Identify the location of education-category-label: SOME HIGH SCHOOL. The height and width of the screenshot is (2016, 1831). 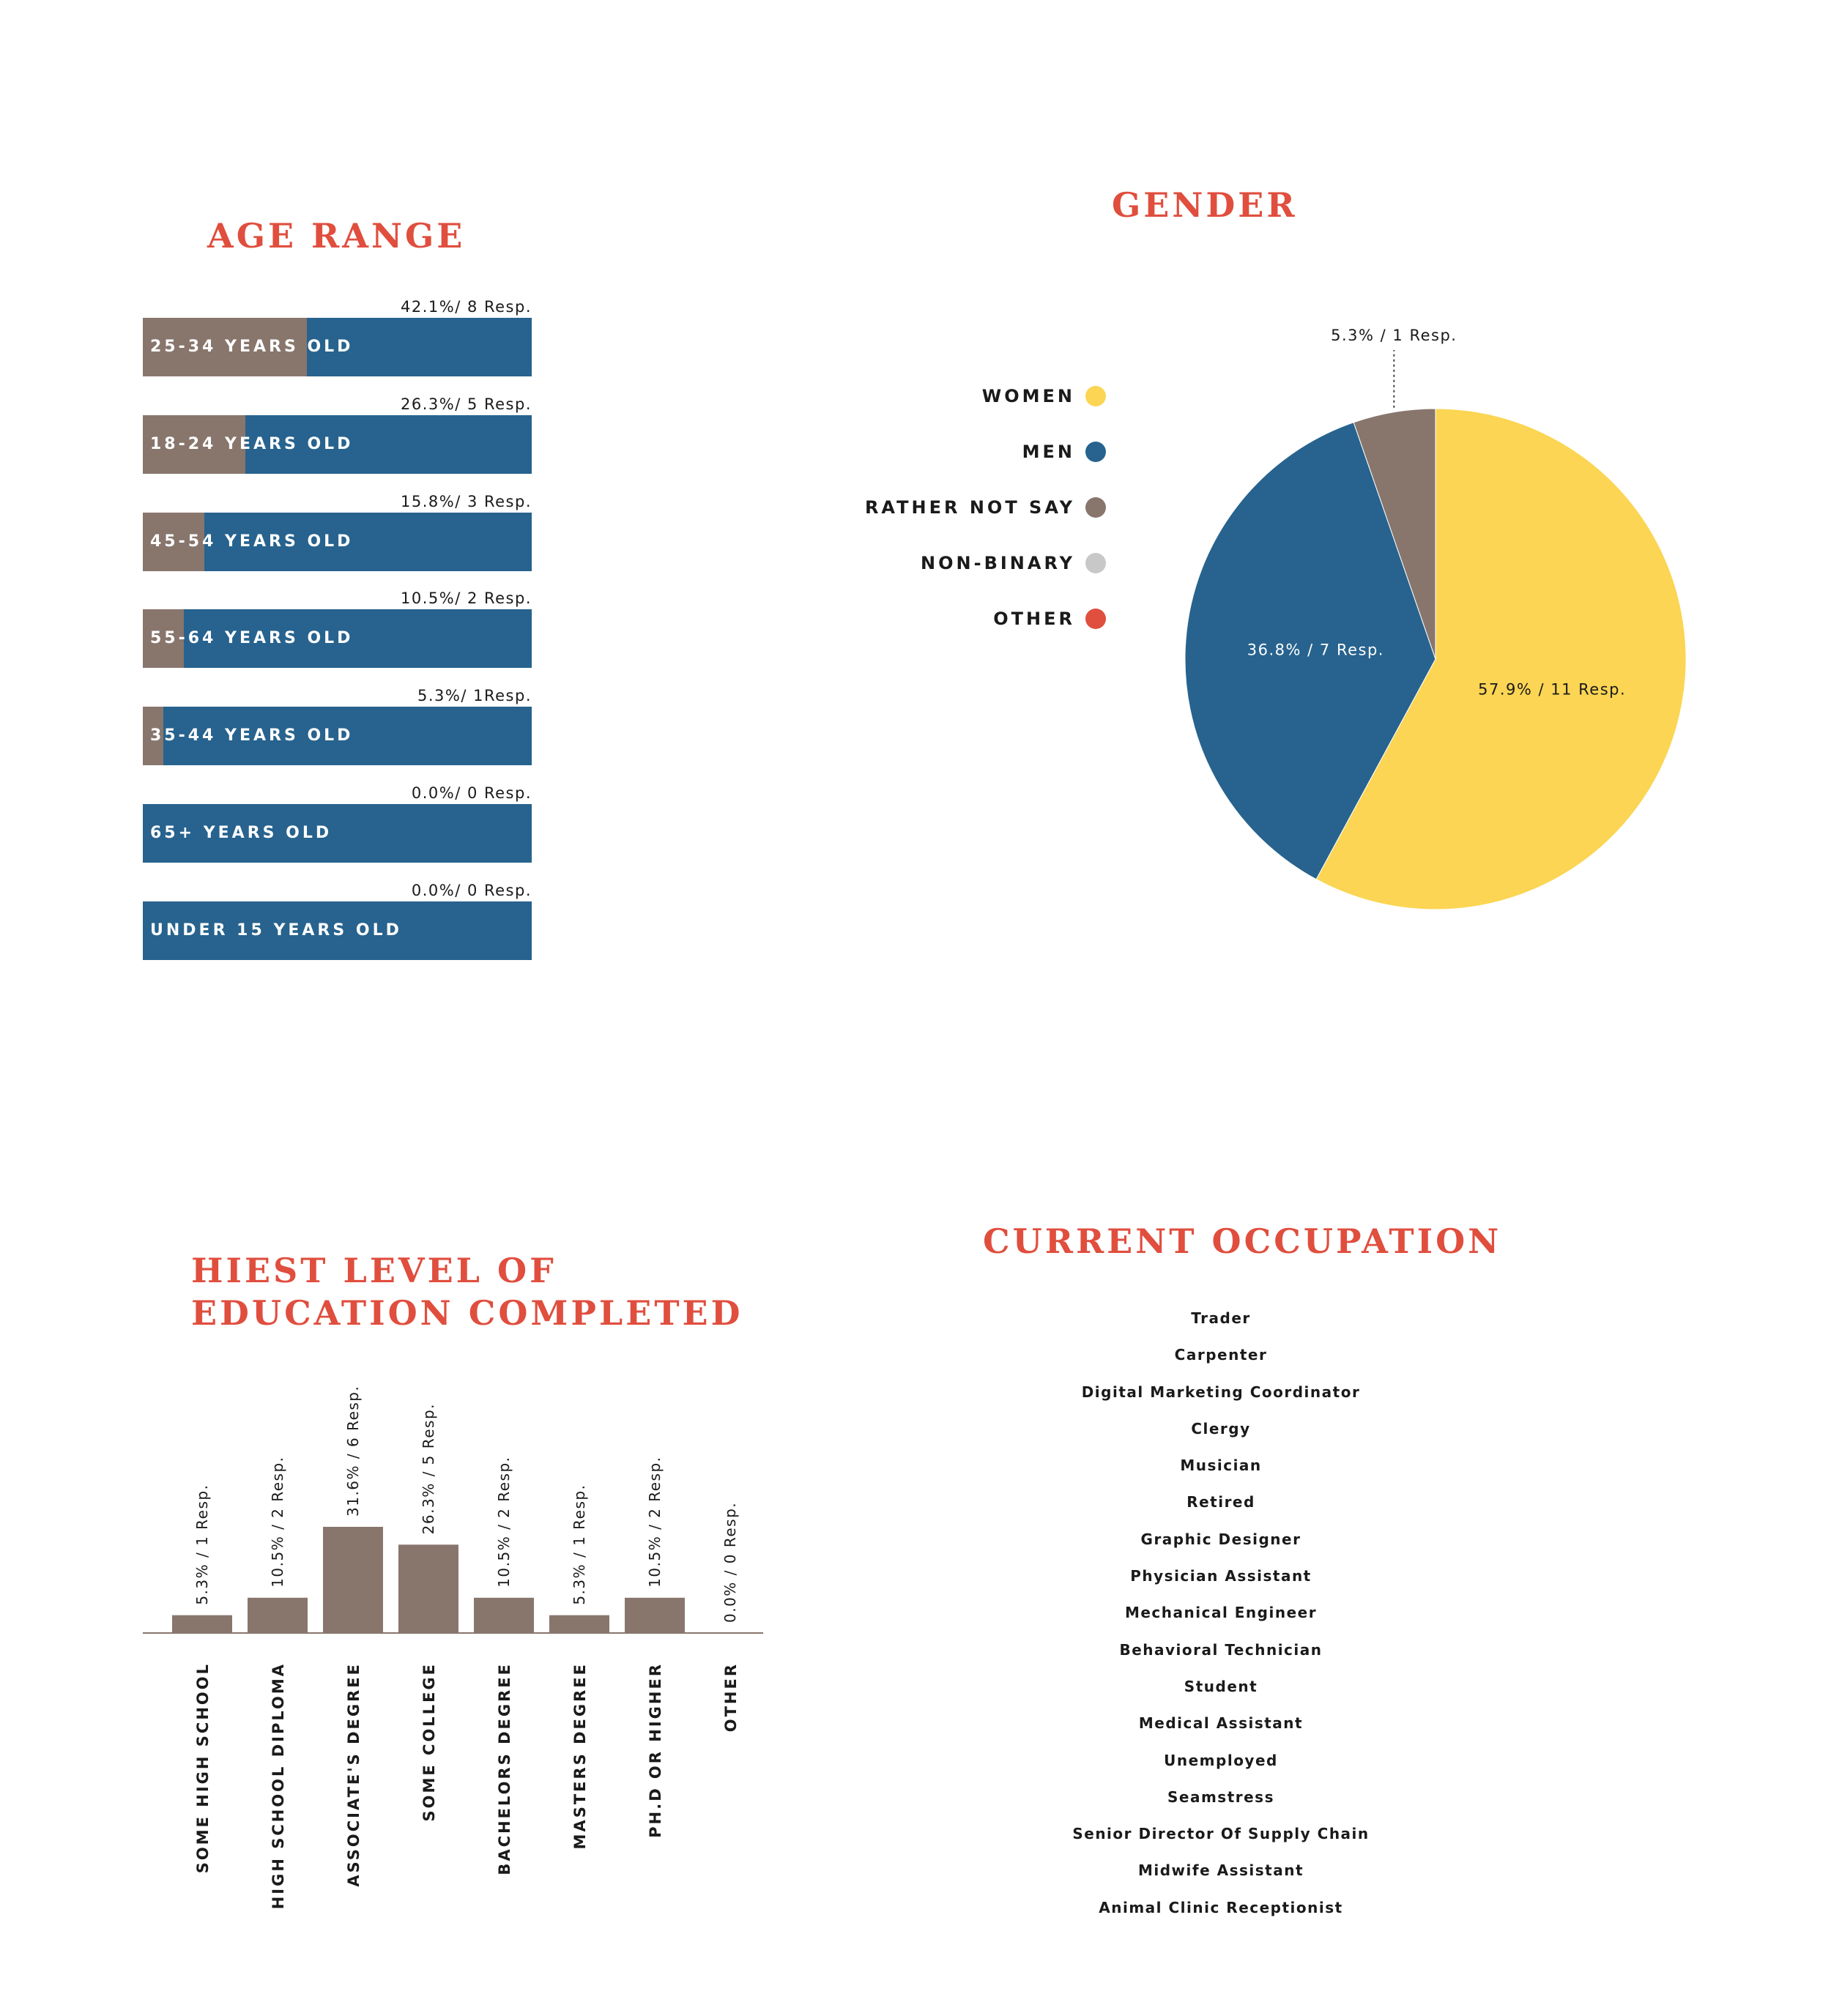
(203, 1767).